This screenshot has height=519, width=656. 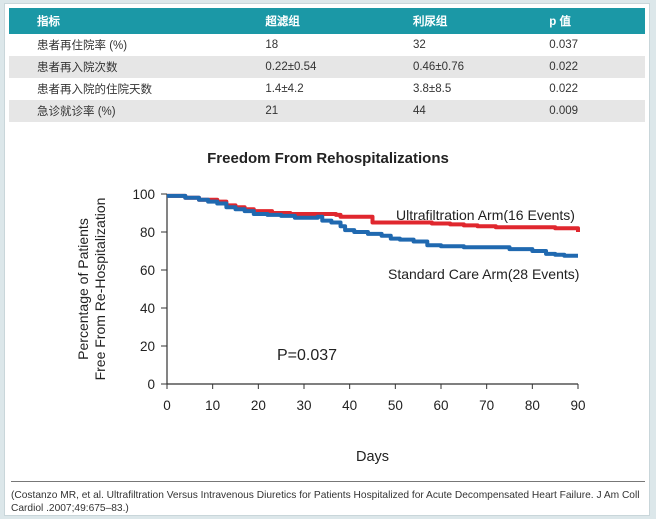 What do you see at coordinates (311, 21) in the screenshot?
I see `header-ultrafiltration: 超滤组` at bounding box center [311, 21].